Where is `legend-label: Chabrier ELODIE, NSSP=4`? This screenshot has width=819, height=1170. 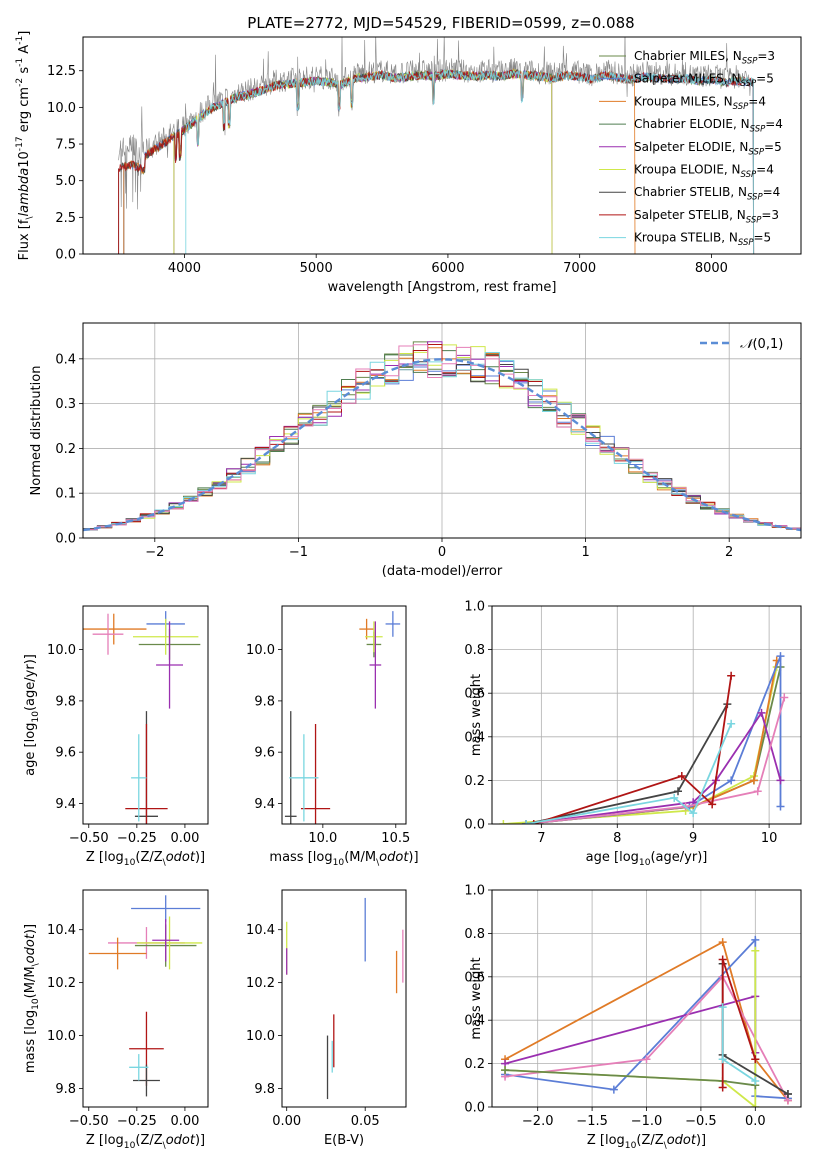 legend-label: Chabrier ELODIE, NSSP=4 is located at coordinates (708, 126).